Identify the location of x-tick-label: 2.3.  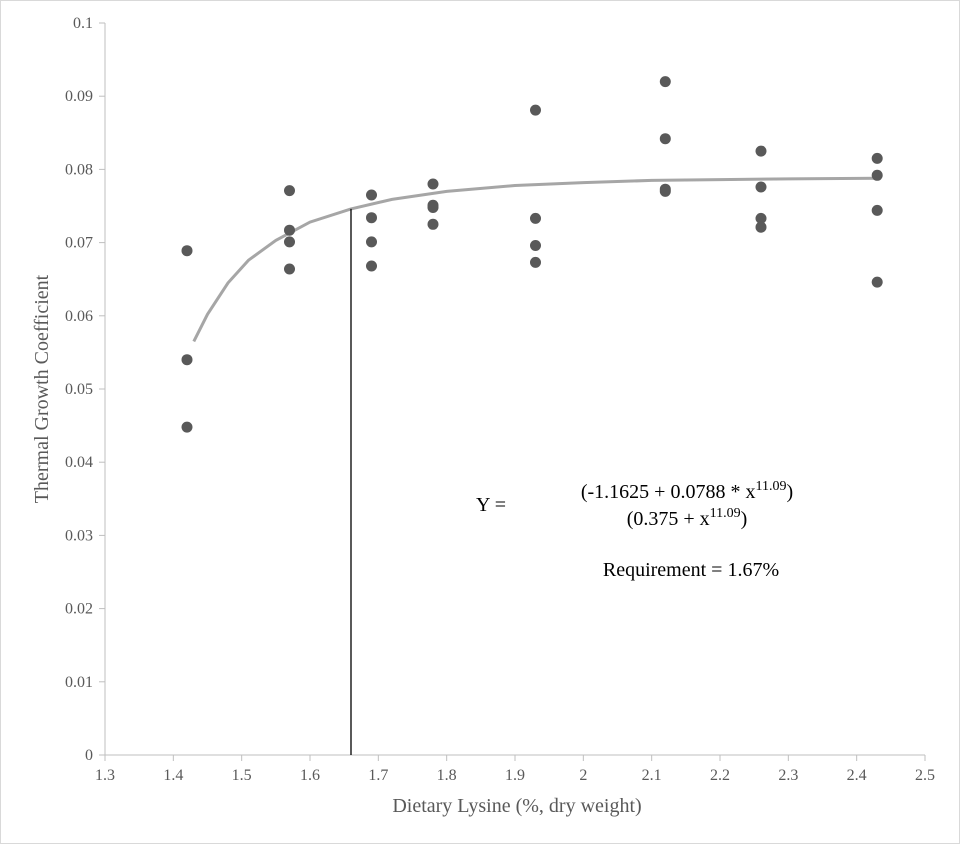
(788, 775).